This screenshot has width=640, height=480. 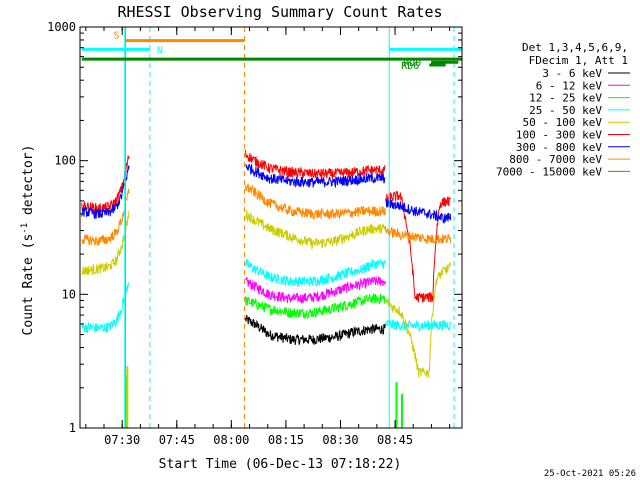 What do you see at coordinates (61, 27) in the screenshot?
I see `y-tick-label: 1000` at bounding box center [61, 27].